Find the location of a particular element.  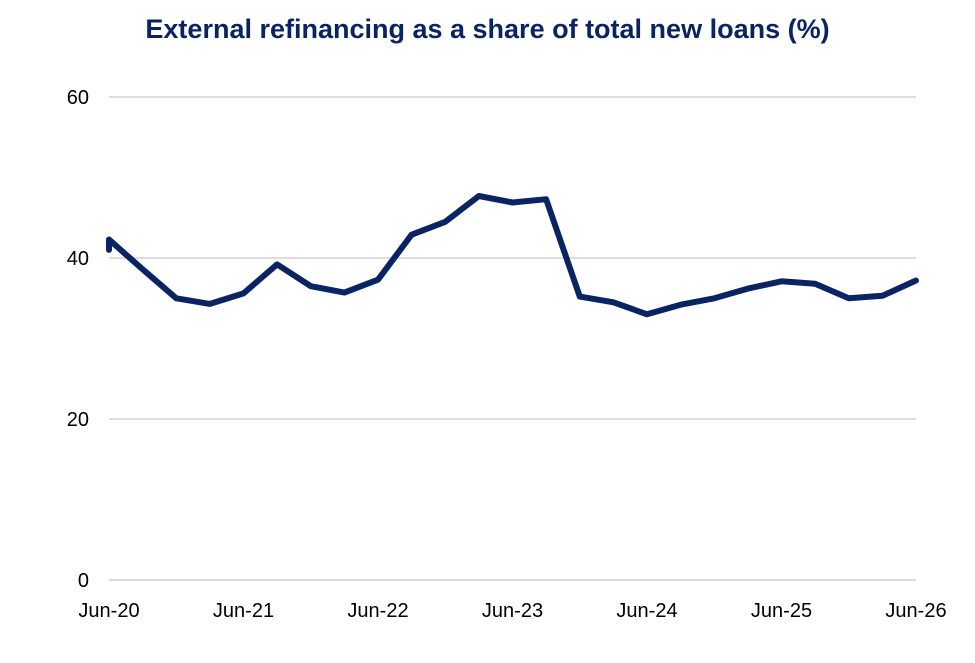

y-tick-label: 0 is located at coordinates (83, 581).